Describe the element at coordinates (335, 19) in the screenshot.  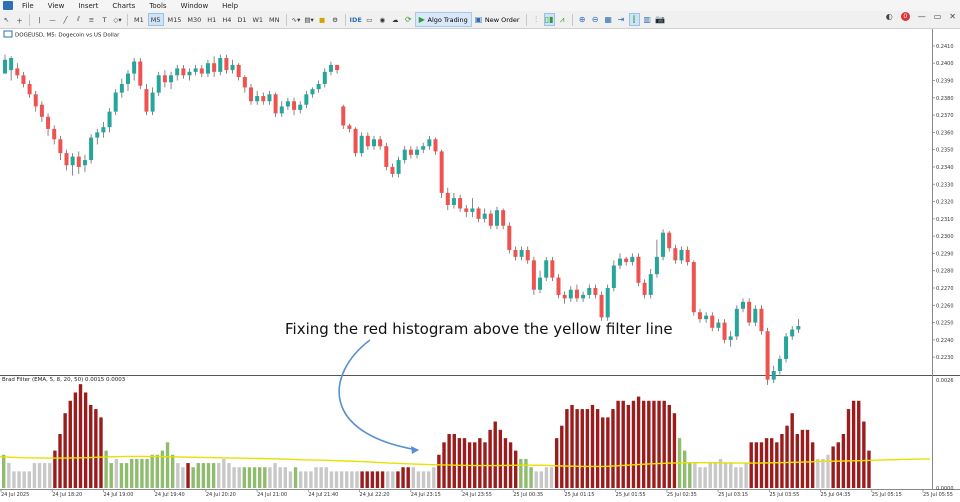
I see `settings-icon: ⚙` at that location.